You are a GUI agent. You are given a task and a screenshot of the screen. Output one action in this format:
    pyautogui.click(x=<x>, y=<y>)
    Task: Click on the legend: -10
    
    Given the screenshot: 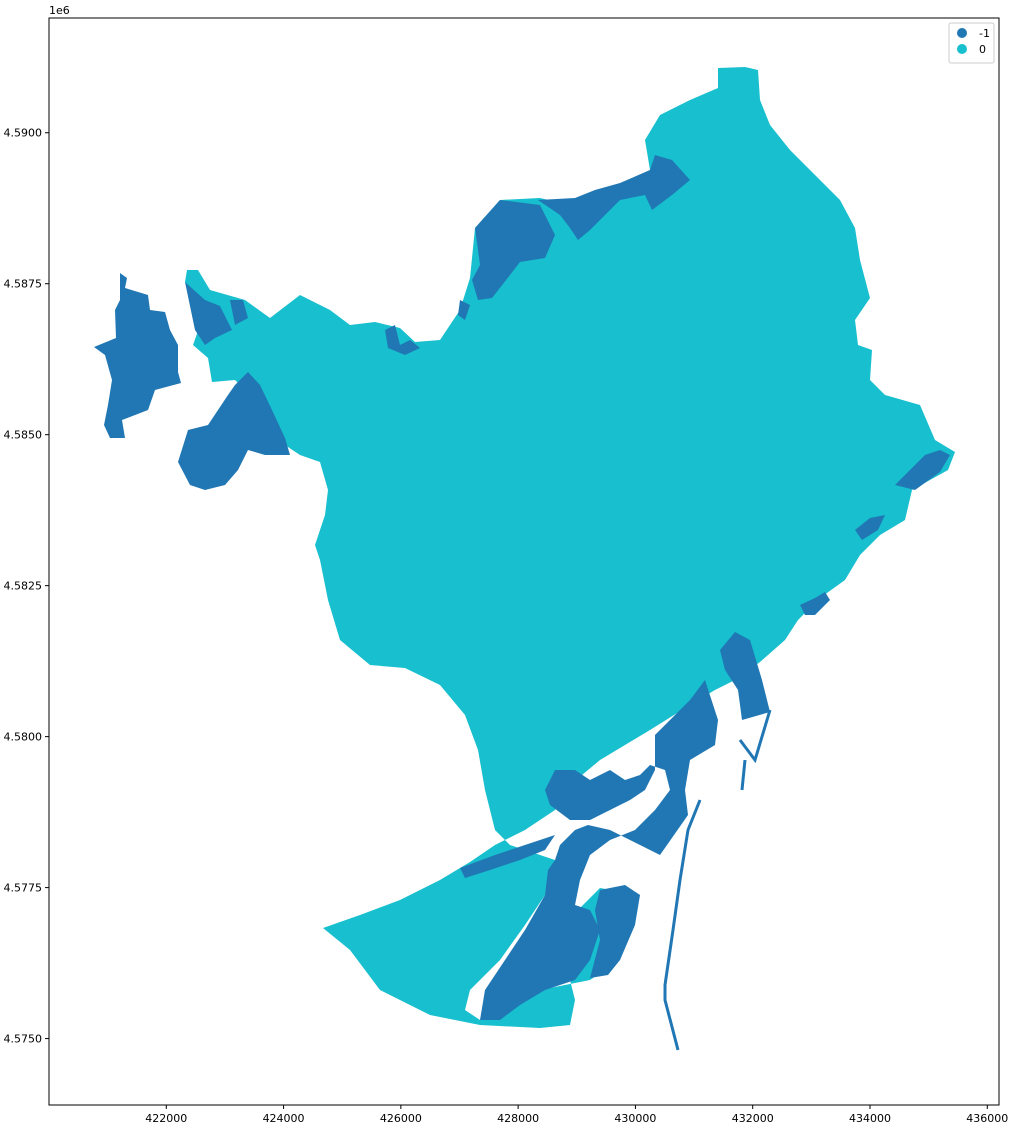 What is the action you would take?
    pyautogui.click(x=971, y=43)
    